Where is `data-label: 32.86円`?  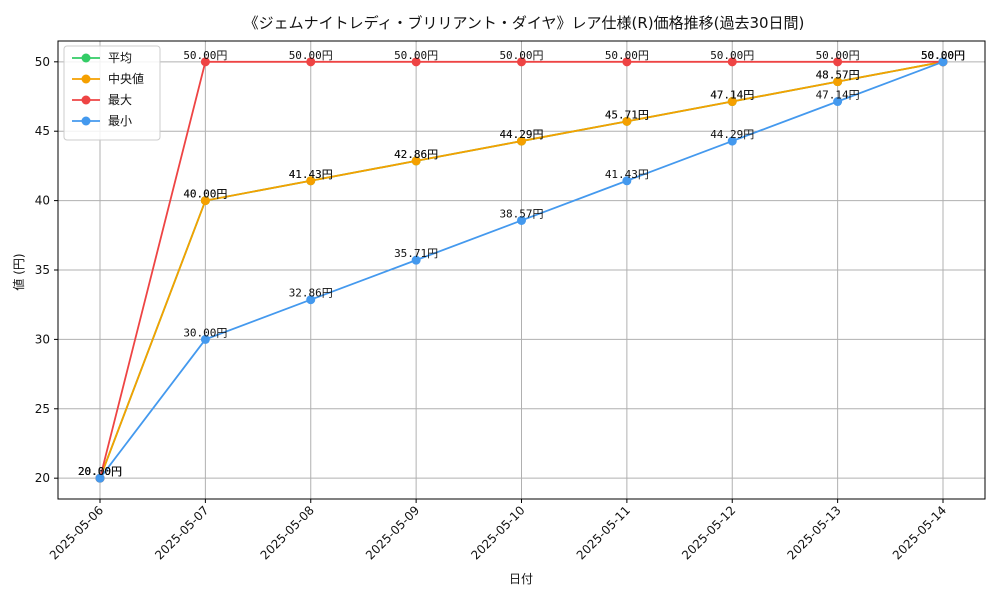
data-label: 32.86円 is located at coordinates (311, 293).